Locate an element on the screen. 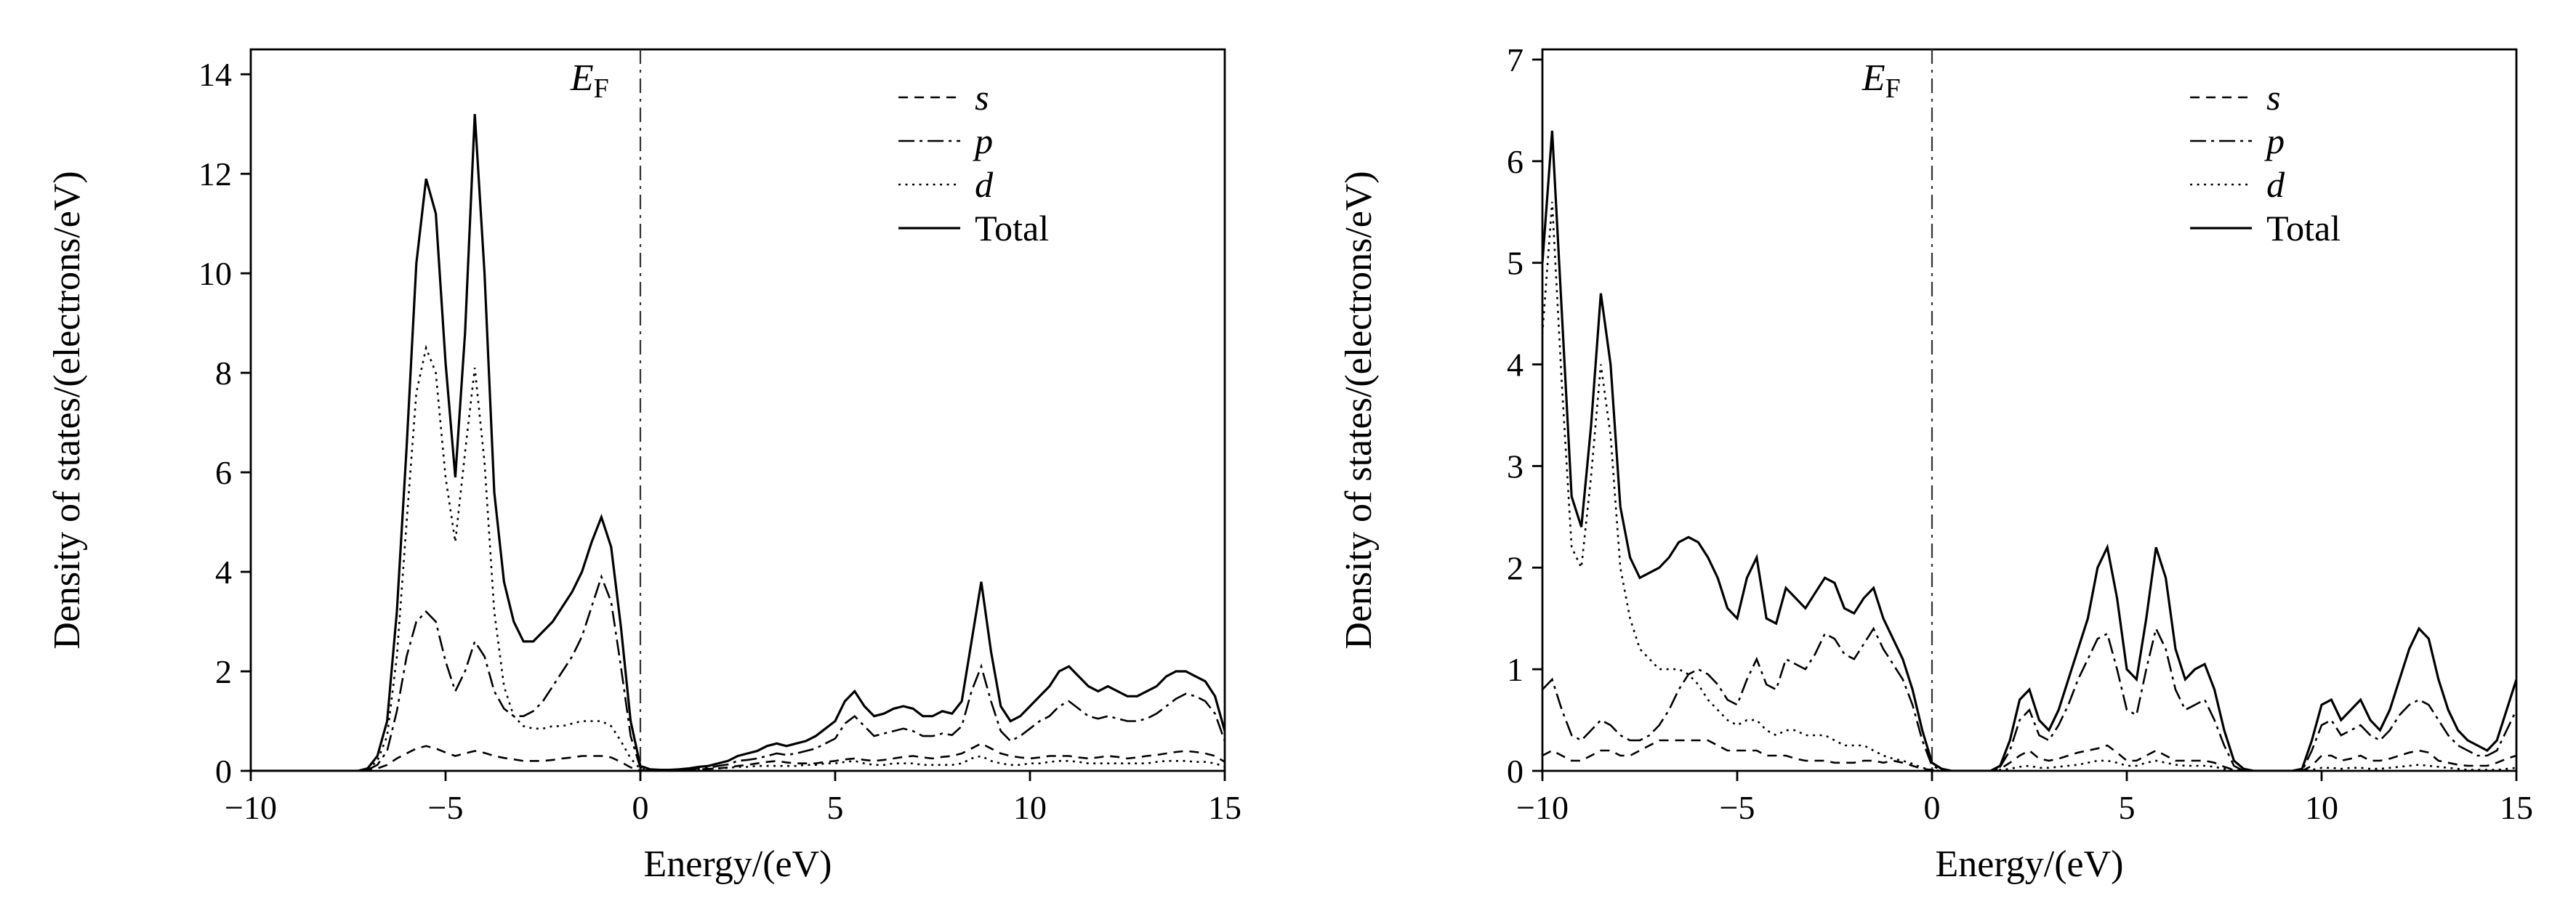 The height and width of the screenshot is (914, 2576). y-tick-label: 7 is located at coordinates (1515, 60).